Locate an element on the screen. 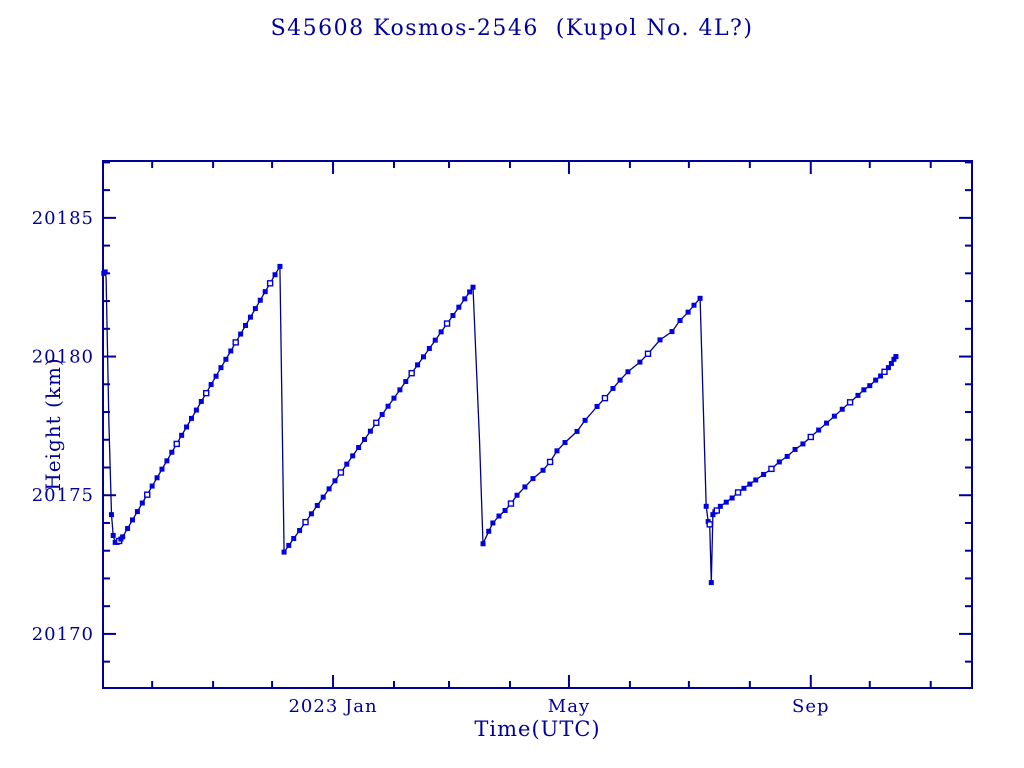 Image resolution: width=1024 pixels, height=768 pixels. x-tick-label: Sep is located at coordinates (811, 706).